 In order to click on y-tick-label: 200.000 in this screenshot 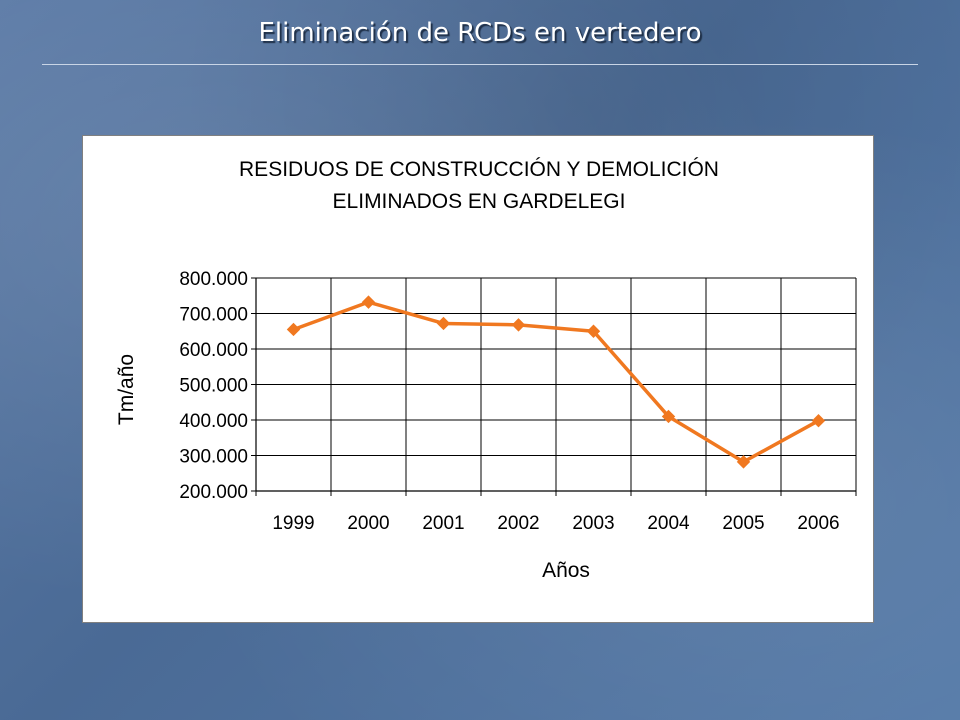, I will do `click(213, 492)`.